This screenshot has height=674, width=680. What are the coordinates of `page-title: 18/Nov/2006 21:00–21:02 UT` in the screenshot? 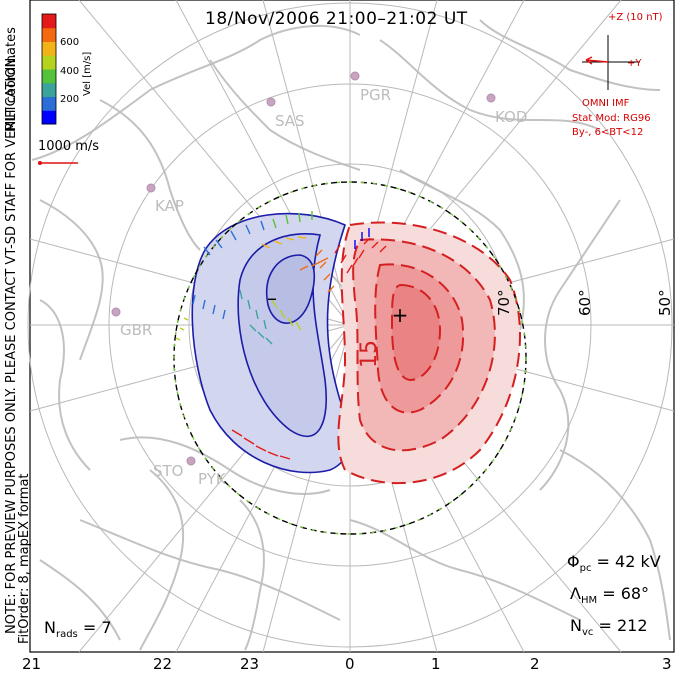 It's located at (336, 19).